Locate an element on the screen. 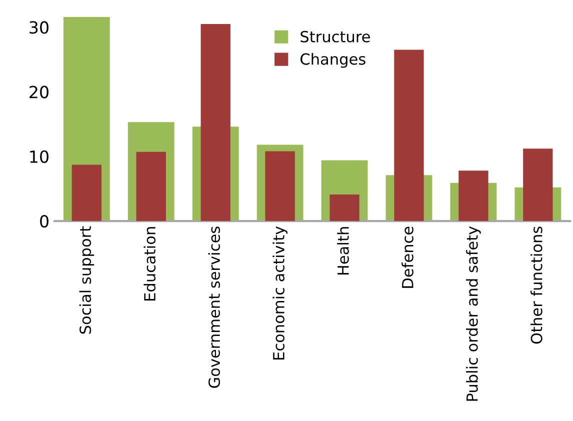  x-tick-label: Health is located at coordinates (343, 251).